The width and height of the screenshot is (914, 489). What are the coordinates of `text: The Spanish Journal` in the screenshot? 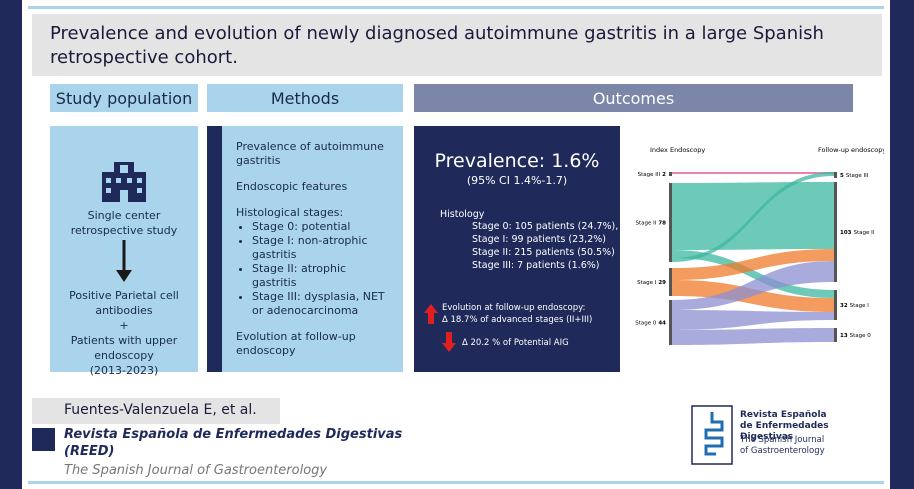 It's located at (782, 440).